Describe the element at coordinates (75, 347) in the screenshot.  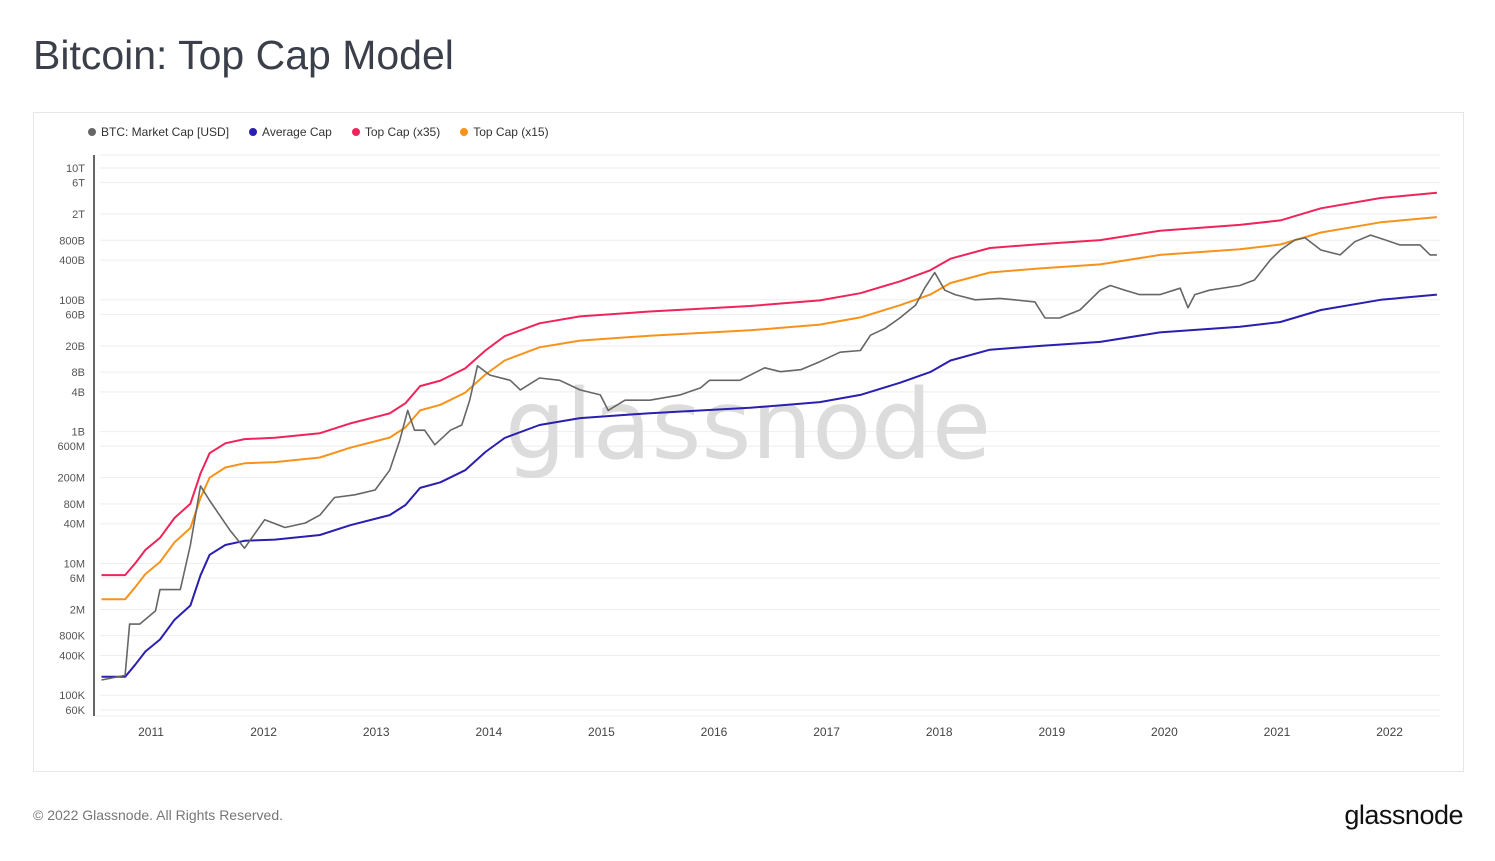
I see `y-tick-label: 20B` at that location.